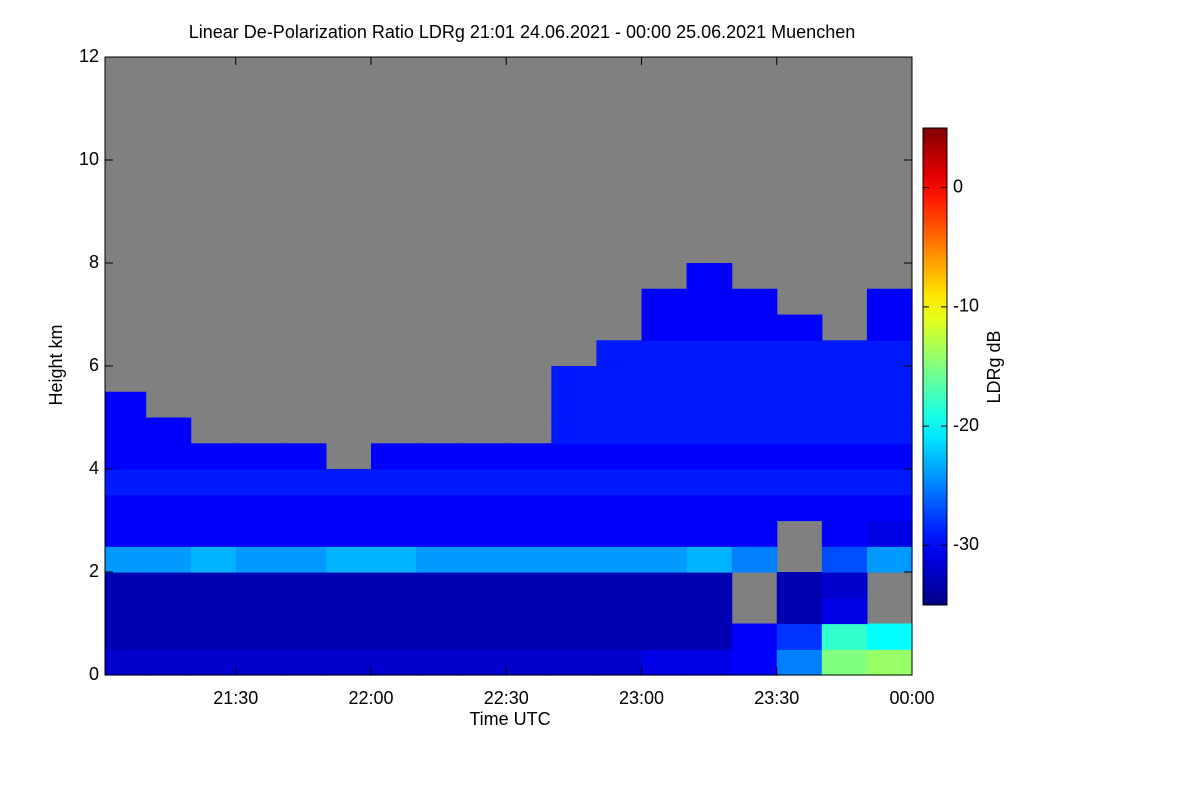 The width and height of the screenshot is (1200, 800). Describe the element at coordinates (94, 468) in the screenshot. I see `y-tick-label: 4` at that location.